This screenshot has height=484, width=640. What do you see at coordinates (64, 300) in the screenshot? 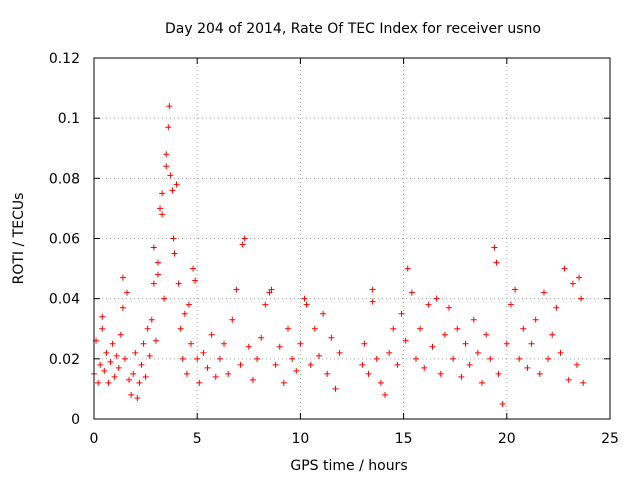
I see `y-tick-label: 0.04` at bounding box center [64, 300].